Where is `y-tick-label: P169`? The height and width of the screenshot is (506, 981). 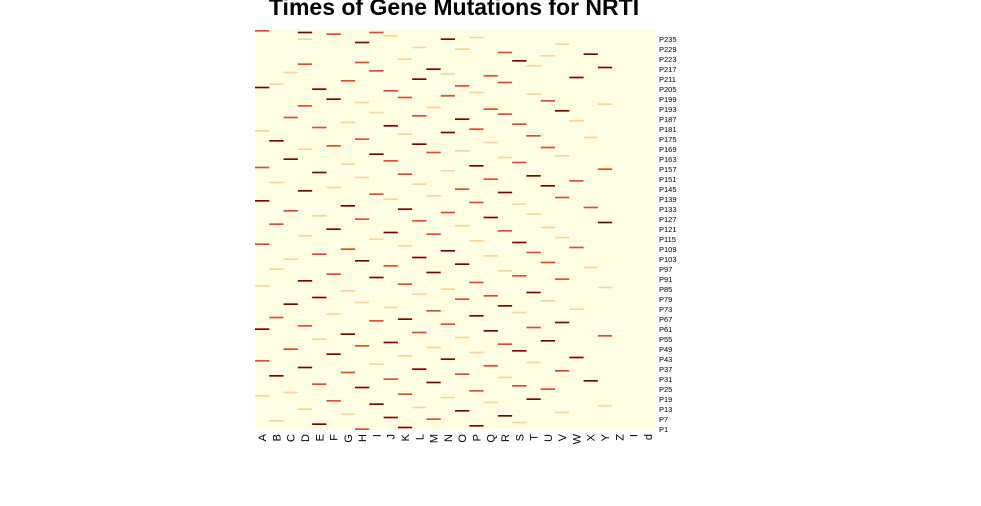 y-tick-label: P169 is located at coordinates (668, 149).